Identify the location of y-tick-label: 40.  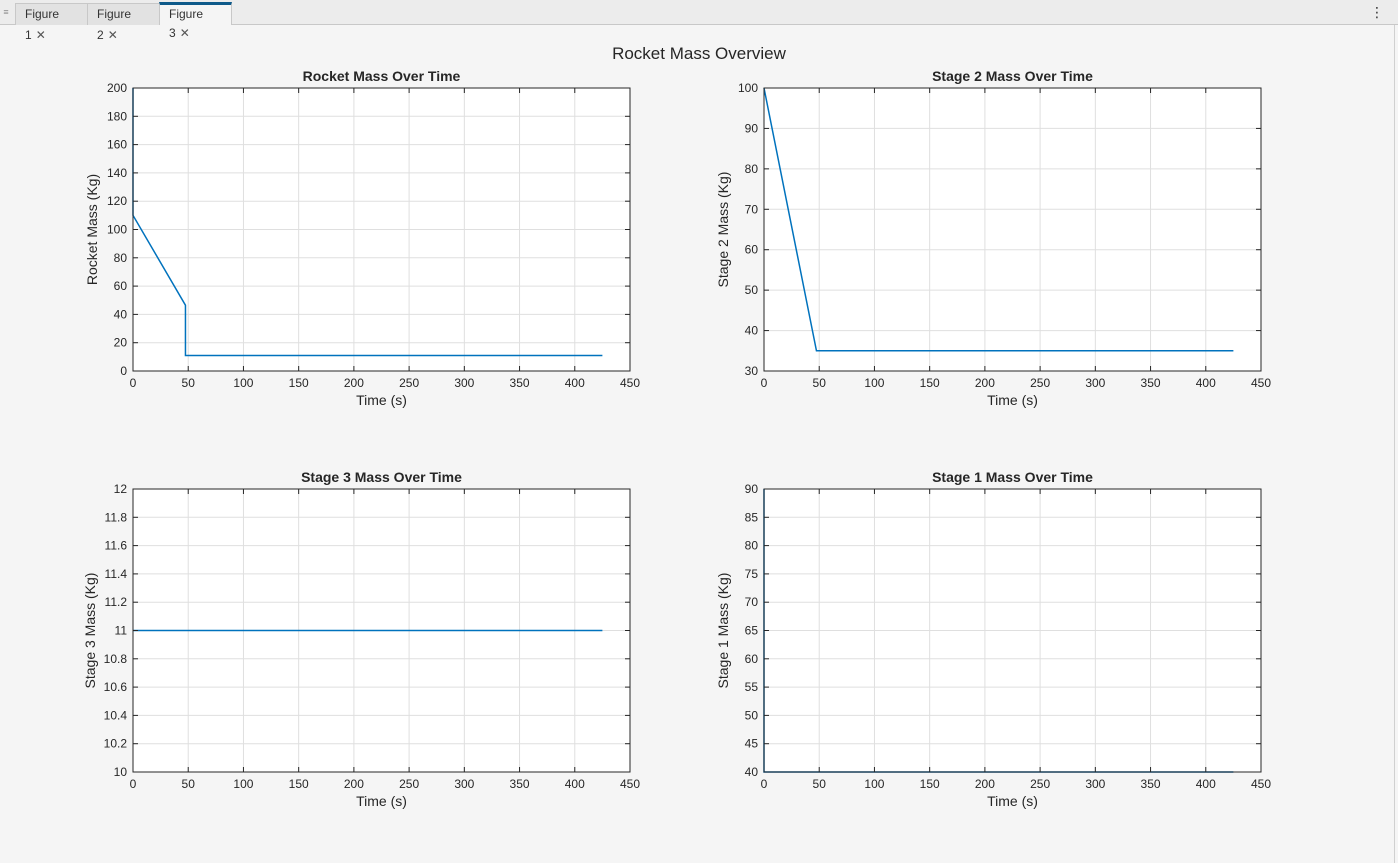
(121, 314).